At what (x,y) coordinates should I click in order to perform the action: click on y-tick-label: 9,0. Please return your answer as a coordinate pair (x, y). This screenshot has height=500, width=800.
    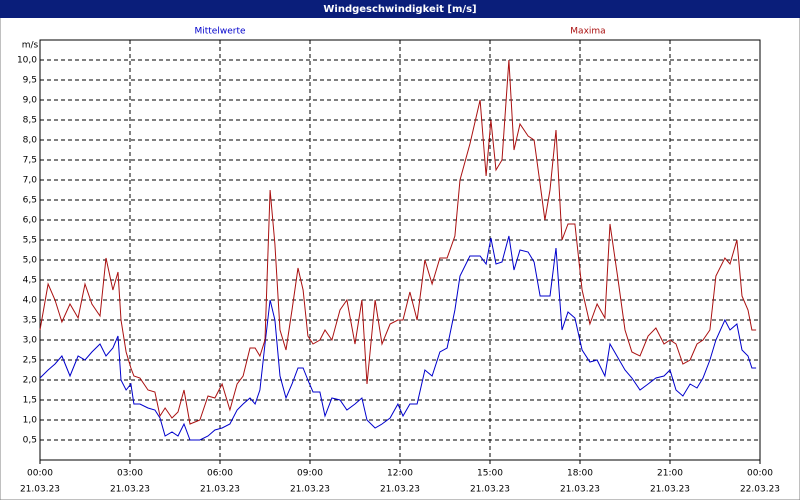
    Looking at the image, I should click on (30, 101).